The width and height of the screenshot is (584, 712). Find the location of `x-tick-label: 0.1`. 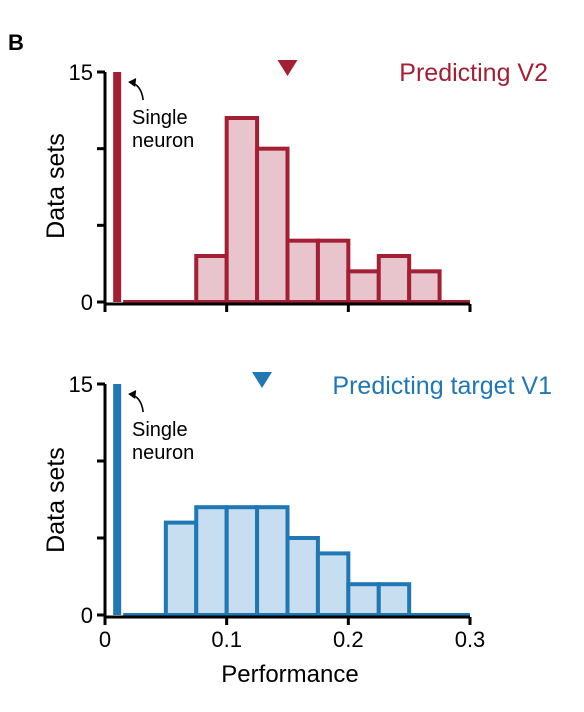

x-tick-label: 0.1 is located at coordinates (226, 639).